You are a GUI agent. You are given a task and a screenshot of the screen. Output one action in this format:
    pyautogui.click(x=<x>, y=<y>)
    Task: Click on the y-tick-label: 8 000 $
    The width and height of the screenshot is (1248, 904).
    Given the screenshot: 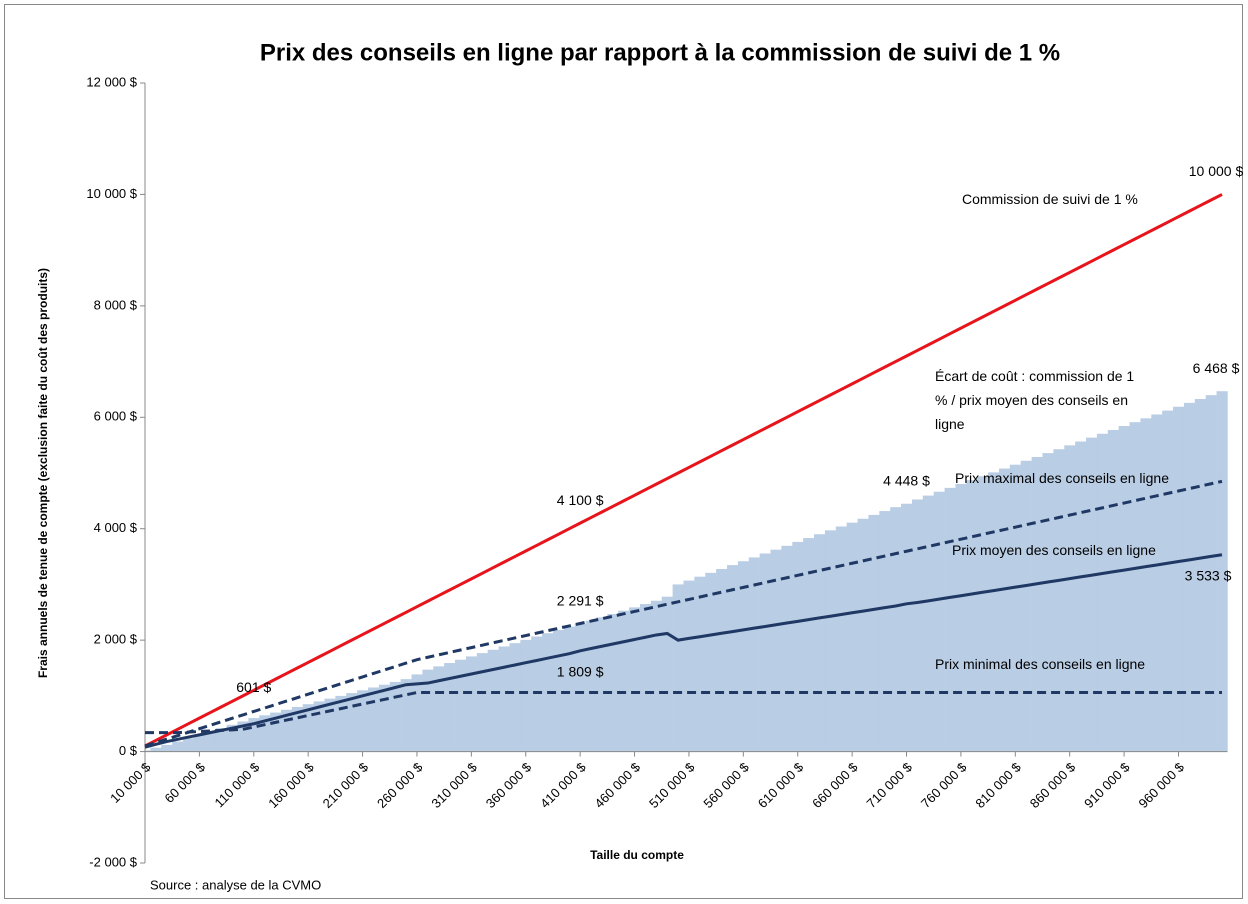 What is the action you would take?
    pyautogui.click(x=116, y=304)
    